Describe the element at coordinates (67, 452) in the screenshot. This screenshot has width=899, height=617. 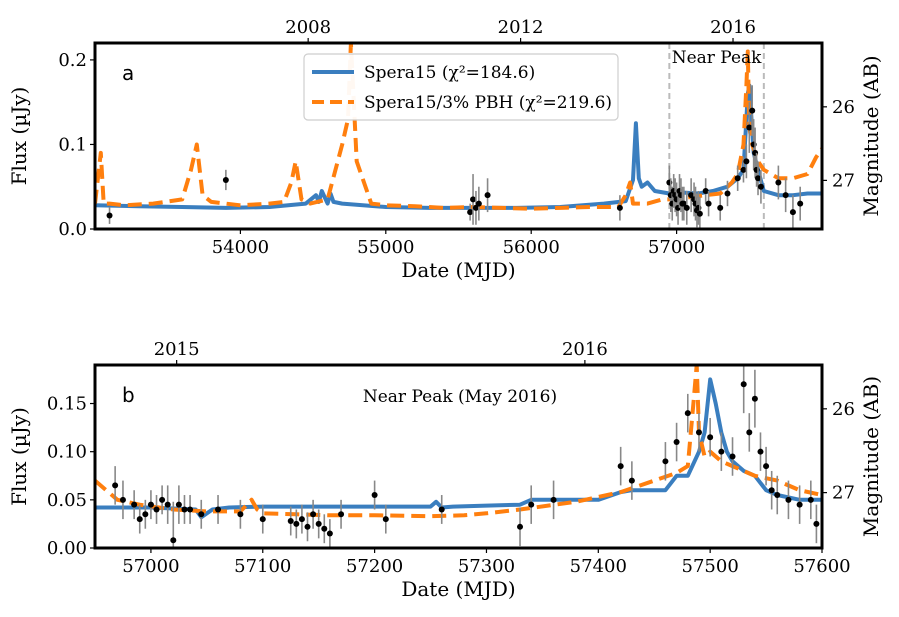
I see `y-tick-label: 0.10` at that location.